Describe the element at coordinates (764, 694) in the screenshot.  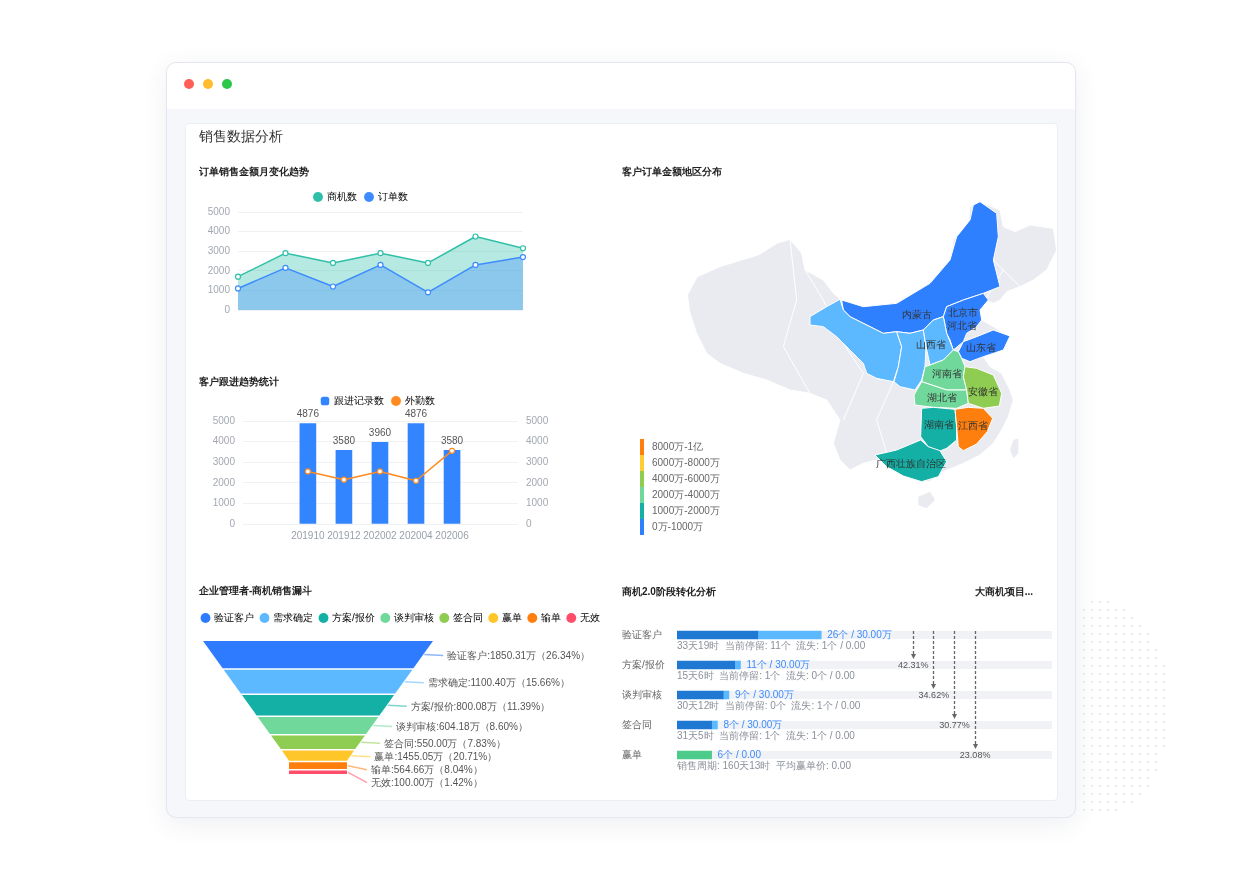
I see `total-label: 9个 / 30.00万` at that location.